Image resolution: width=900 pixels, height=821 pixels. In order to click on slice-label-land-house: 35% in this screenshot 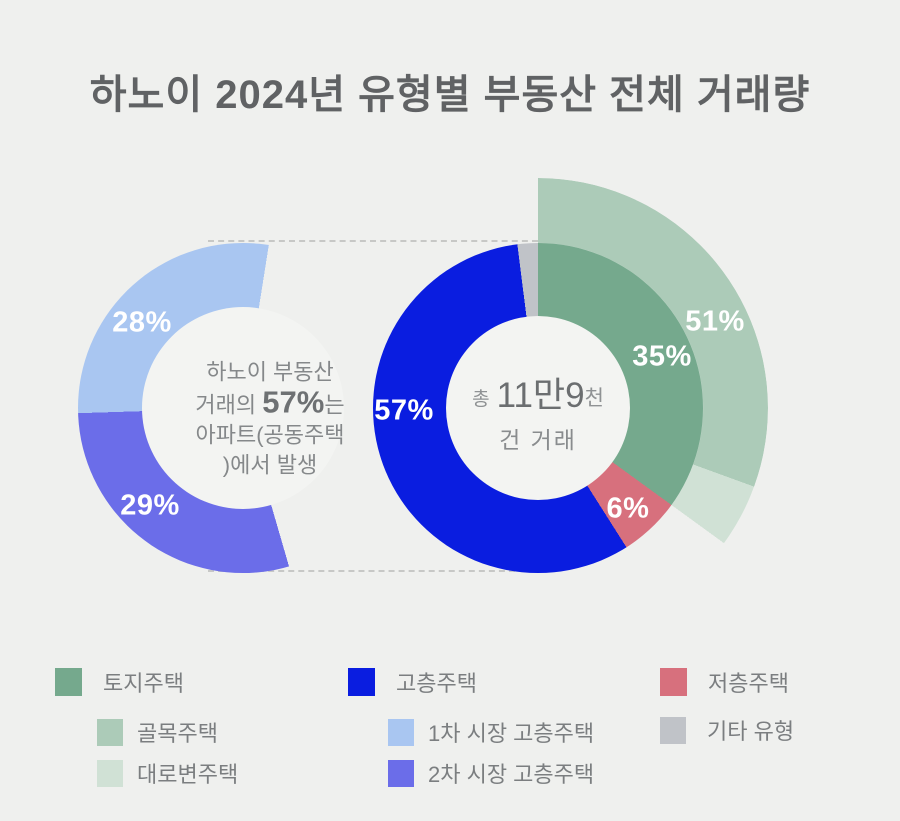, I will do `click(662, 356)`.